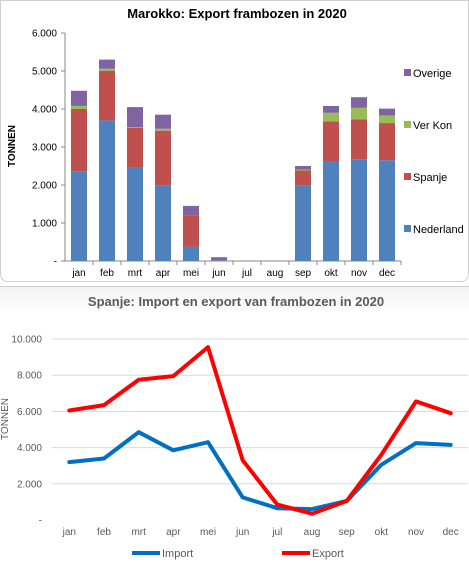 This screenshot has height=571, width=469. Describe the element at coordinates (26, 340) in the screenshot. I see `y-tick-label: 10.000` at that location.